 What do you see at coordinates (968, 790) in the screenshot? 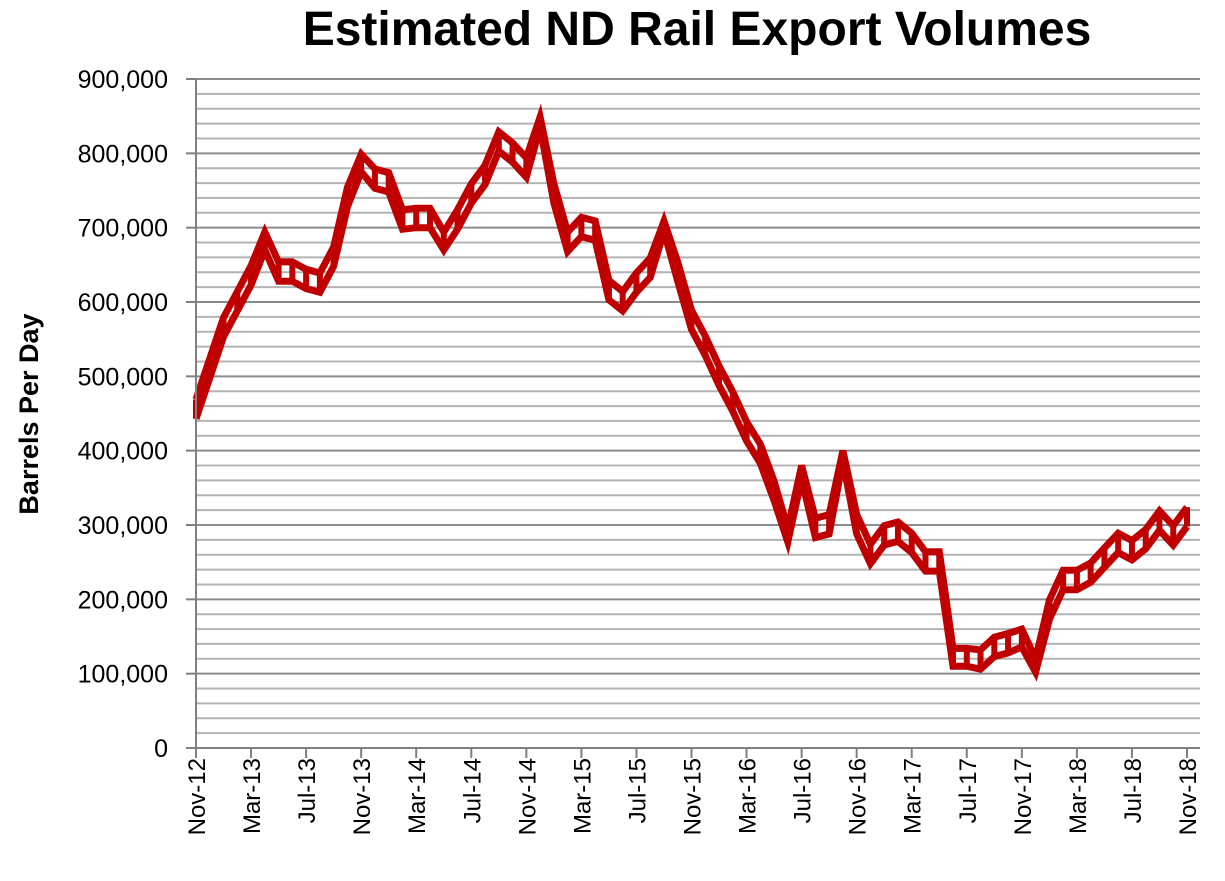
I see `x-tick-label: Jul-17` at bounding box center [968, 790].